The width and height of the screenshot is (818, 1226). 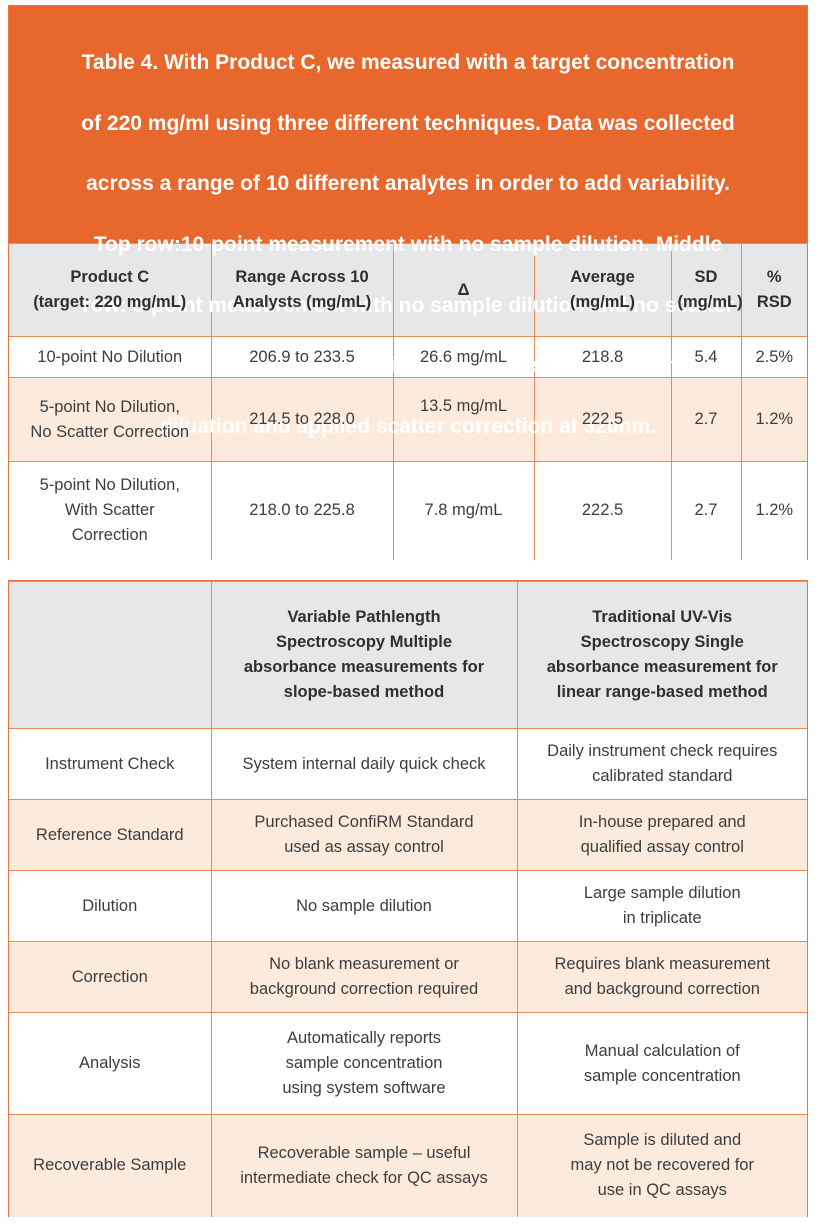 I want to click on range-cell: 206.9 to 233.5, so click(x=302, y=357).